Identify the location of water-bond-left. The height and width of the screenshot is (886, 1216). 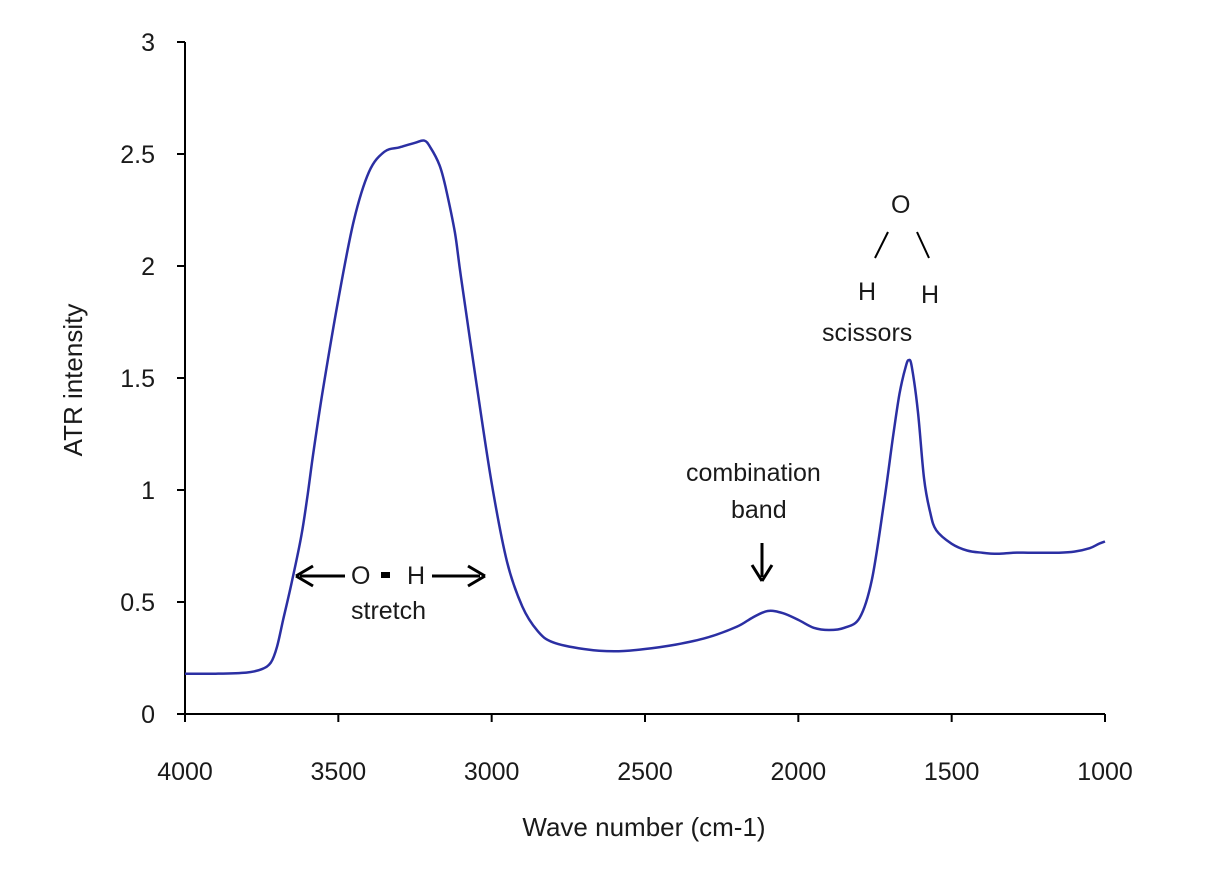
(881, 245).